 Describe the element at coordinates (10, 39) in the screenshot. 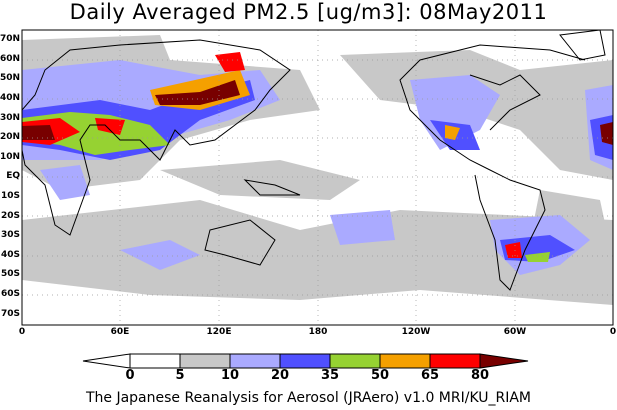

I see `lat-label: 70N` at that location.